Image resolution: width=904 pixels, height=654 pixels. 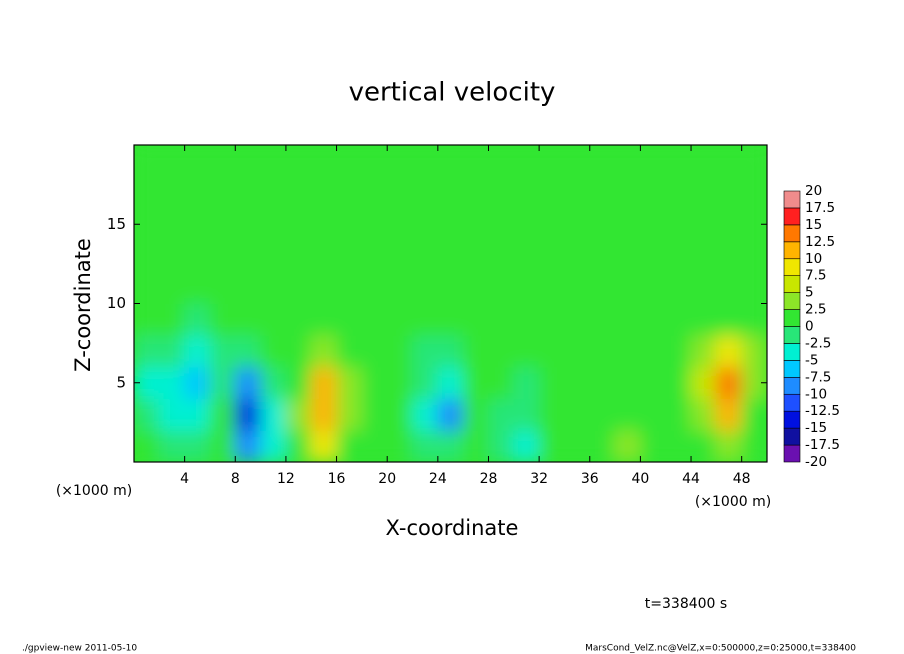 I want to click on colorbar-label: 5, so click(x=809, y=293).